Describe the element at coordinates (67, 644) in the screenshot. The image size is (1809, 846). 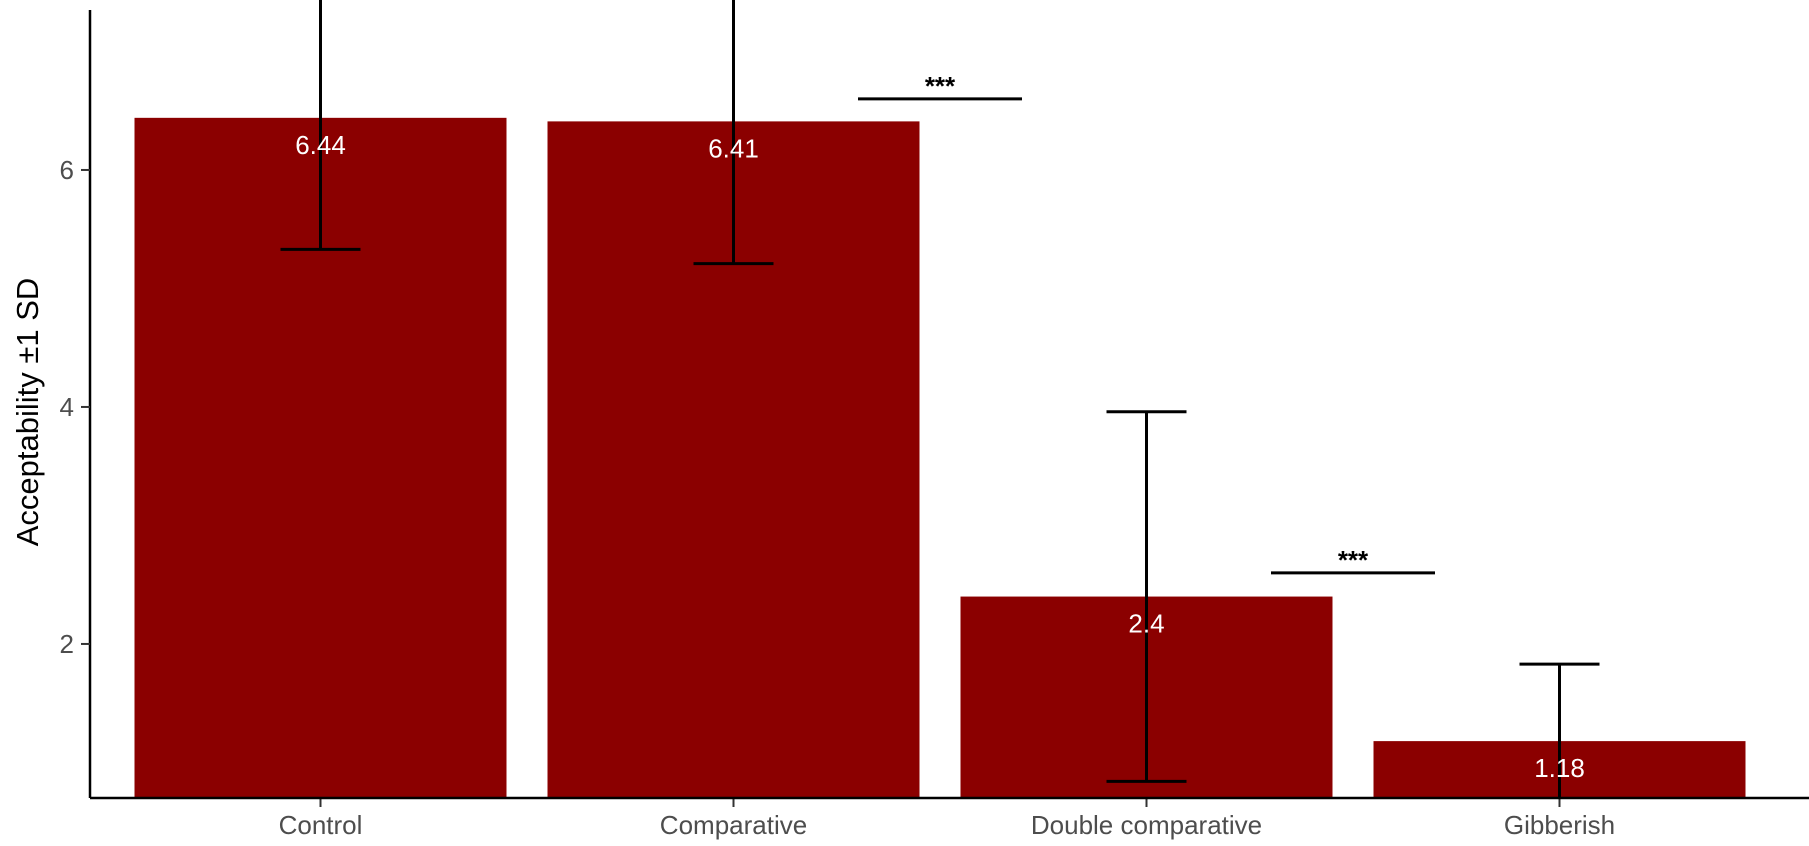
I see `y-tick-label: 2` at that location.